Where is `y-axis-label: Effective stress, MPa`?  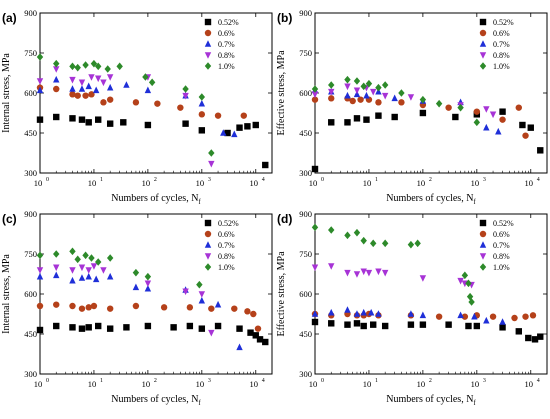 y-axis-label: Effective stress, MPa is located at coordinates (281, 93).